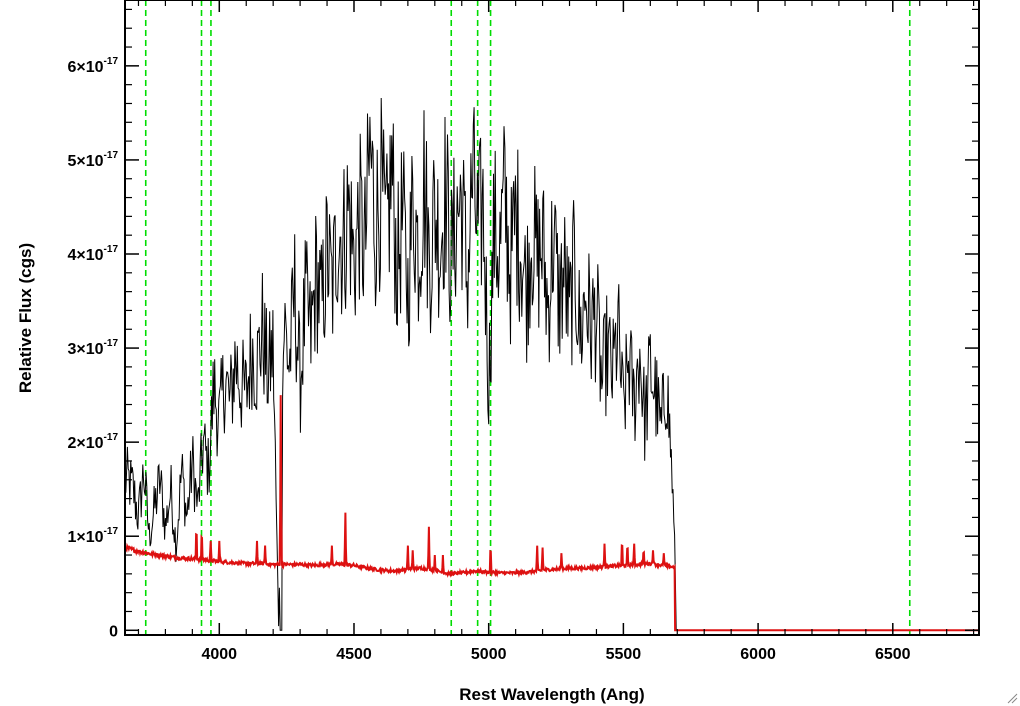 The image size is (1020, 706). What do you see at coordinates (489, 654) in the screenshot?
I see `x-tick-label: 5000` at bounding box center [489, 654].